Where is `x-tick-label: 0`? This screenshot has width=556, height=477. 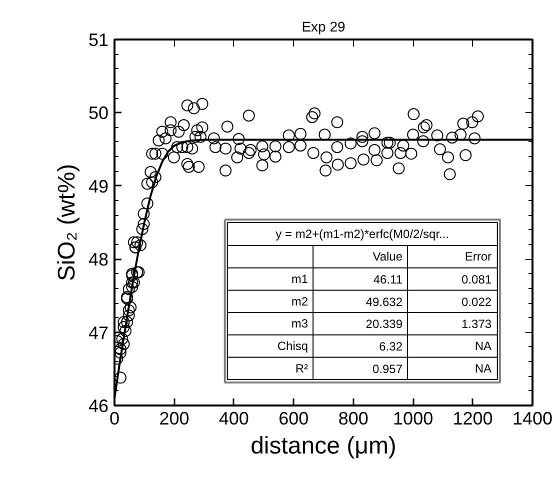
x-tick-label: 0 is located at coordinates (114, 418).